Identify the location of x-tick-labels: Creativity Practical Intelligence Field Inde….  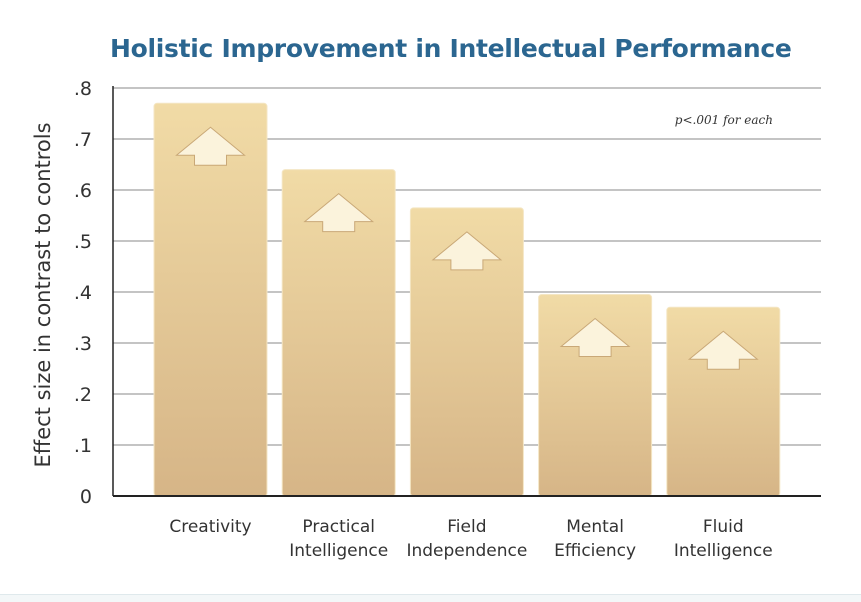
(470, 539).